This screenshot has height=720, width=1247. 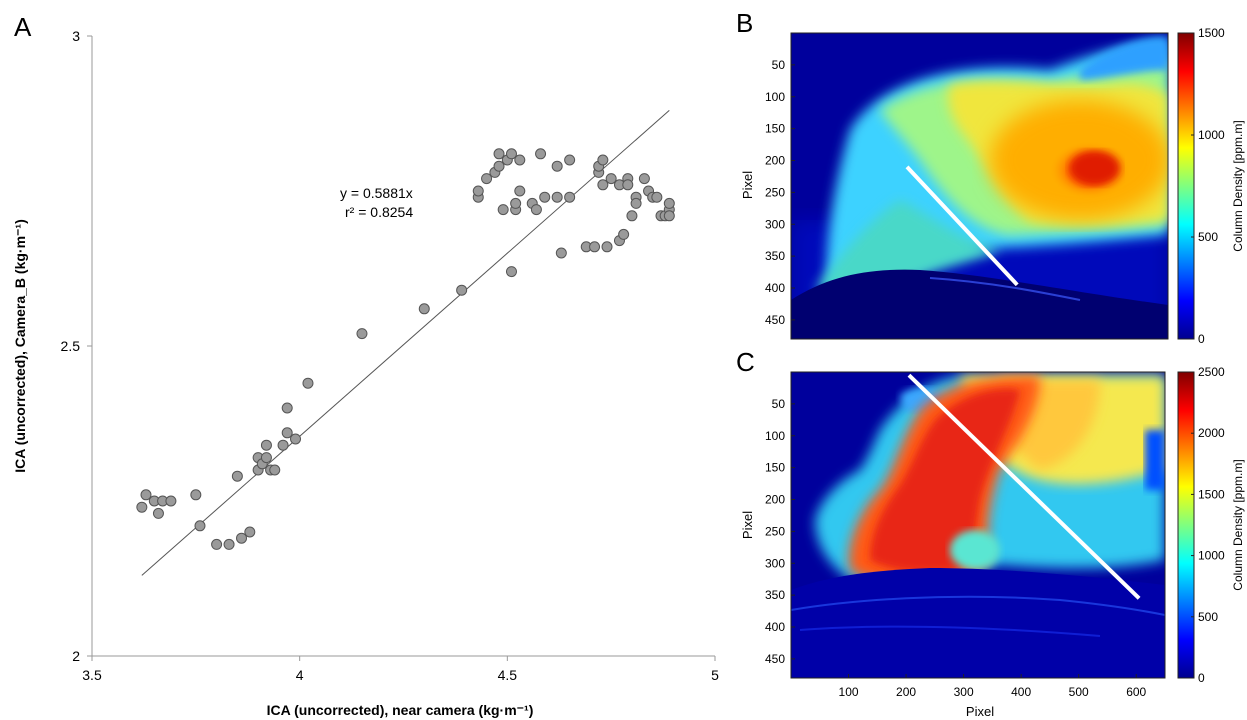 What do you see at coordinates (849, 692) in the screenshot?
I see `x-tick-label: 100` at bounding box center [849, 692].